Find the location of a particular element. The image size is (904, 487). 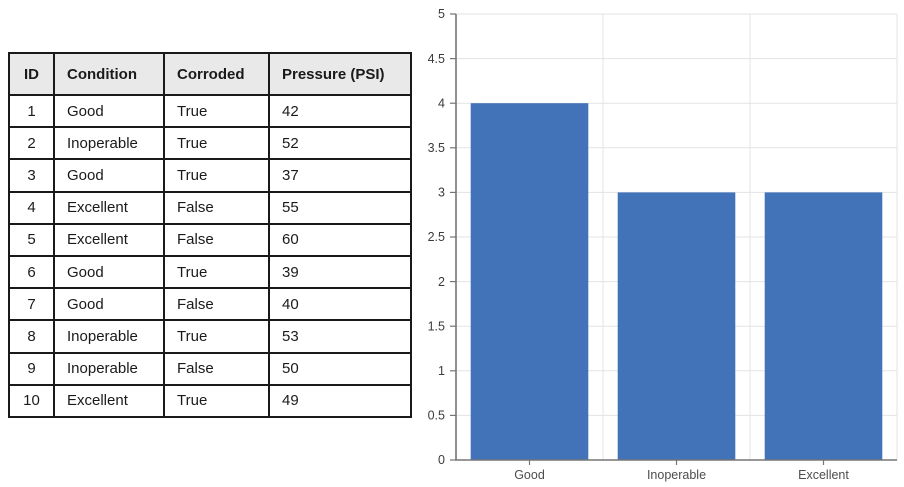

table-row: 6 Good True 39 is located at coordinates (210, 272).